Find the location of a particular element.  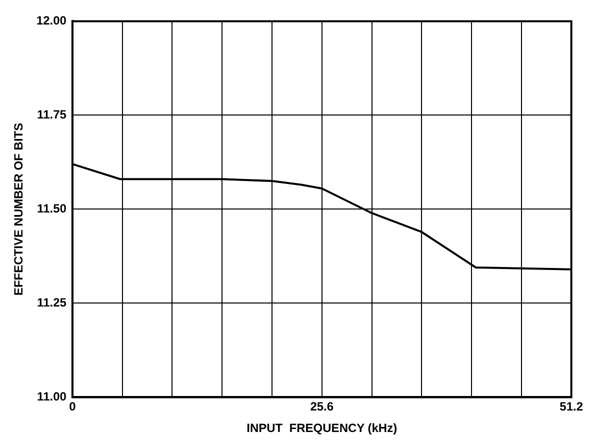

y-tick-label: 11.75 is located at coordinates (52, 115).